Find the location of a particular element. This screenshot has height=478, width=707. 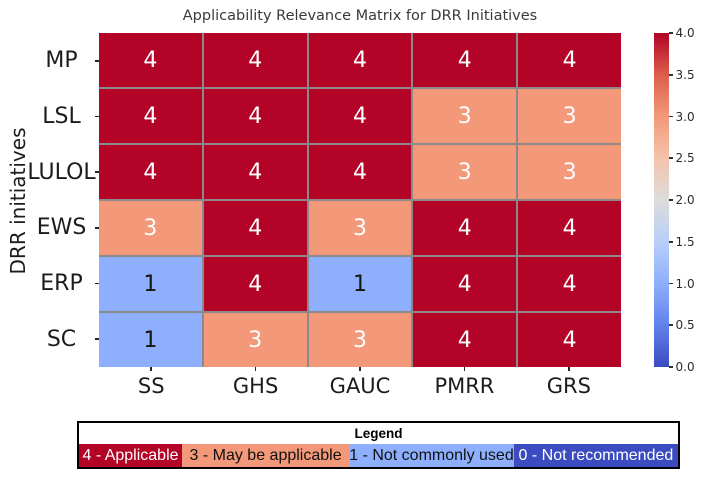

heatmap-cell-LULOL-PMRR: 3 is located at coordinates (465, 172).